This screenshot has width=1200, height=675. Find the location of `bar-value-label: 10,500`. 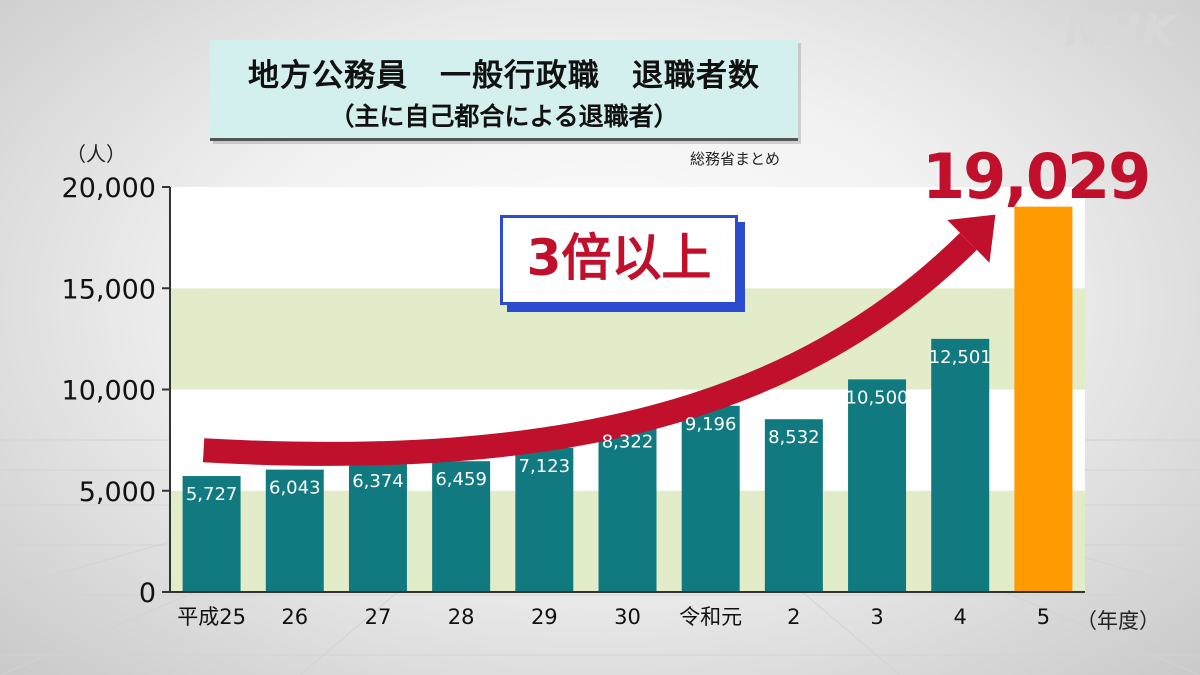

bar-value-label: 10,500 is located at coordinates (877, 397).